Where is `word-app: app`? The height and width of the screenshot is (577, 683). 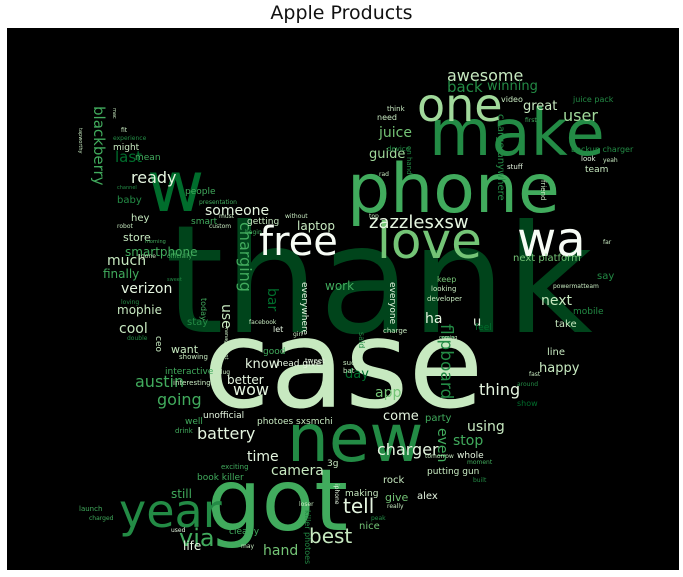 word-app: app is located at coordinates (388, 393).